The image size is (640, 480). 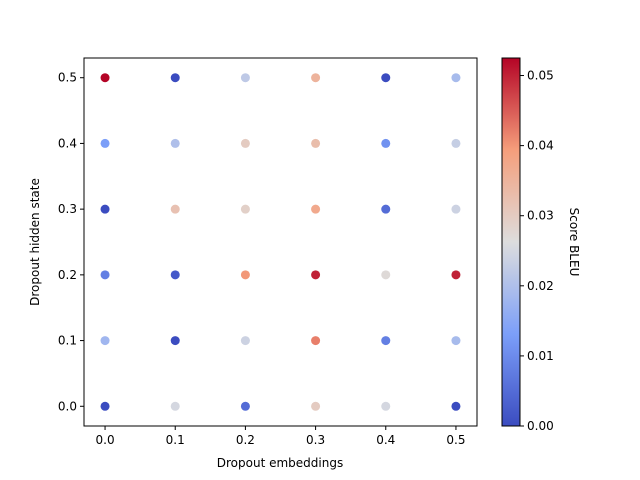 What do you see at coordinates (71, 242) in the screenshot?
I see `y-axis-ticks: 0.0 0.1 0.2 0.3 0.4 0.5` at bounding box center [71, 242].